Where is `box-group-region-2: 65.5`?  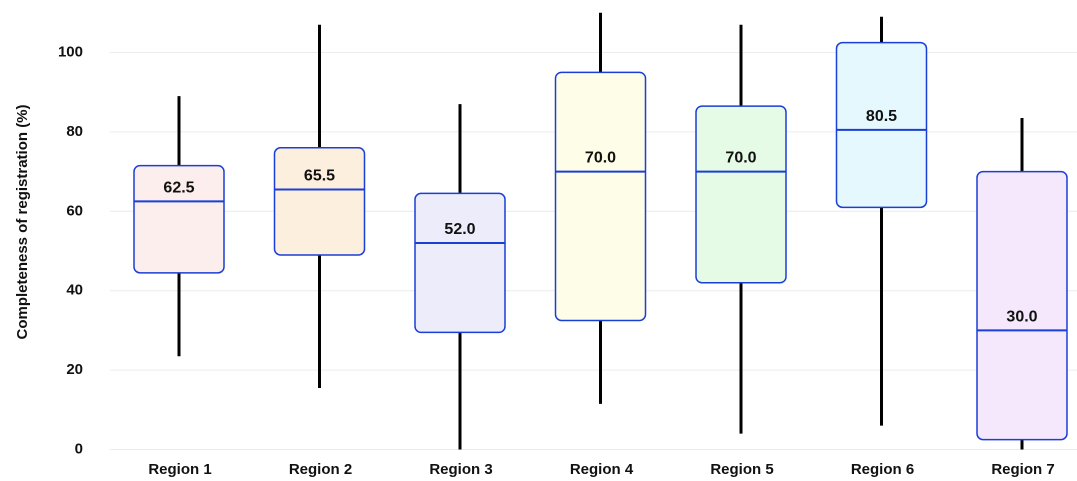
box-group-region-2: 65.5 is located at coordinates (319, 206).